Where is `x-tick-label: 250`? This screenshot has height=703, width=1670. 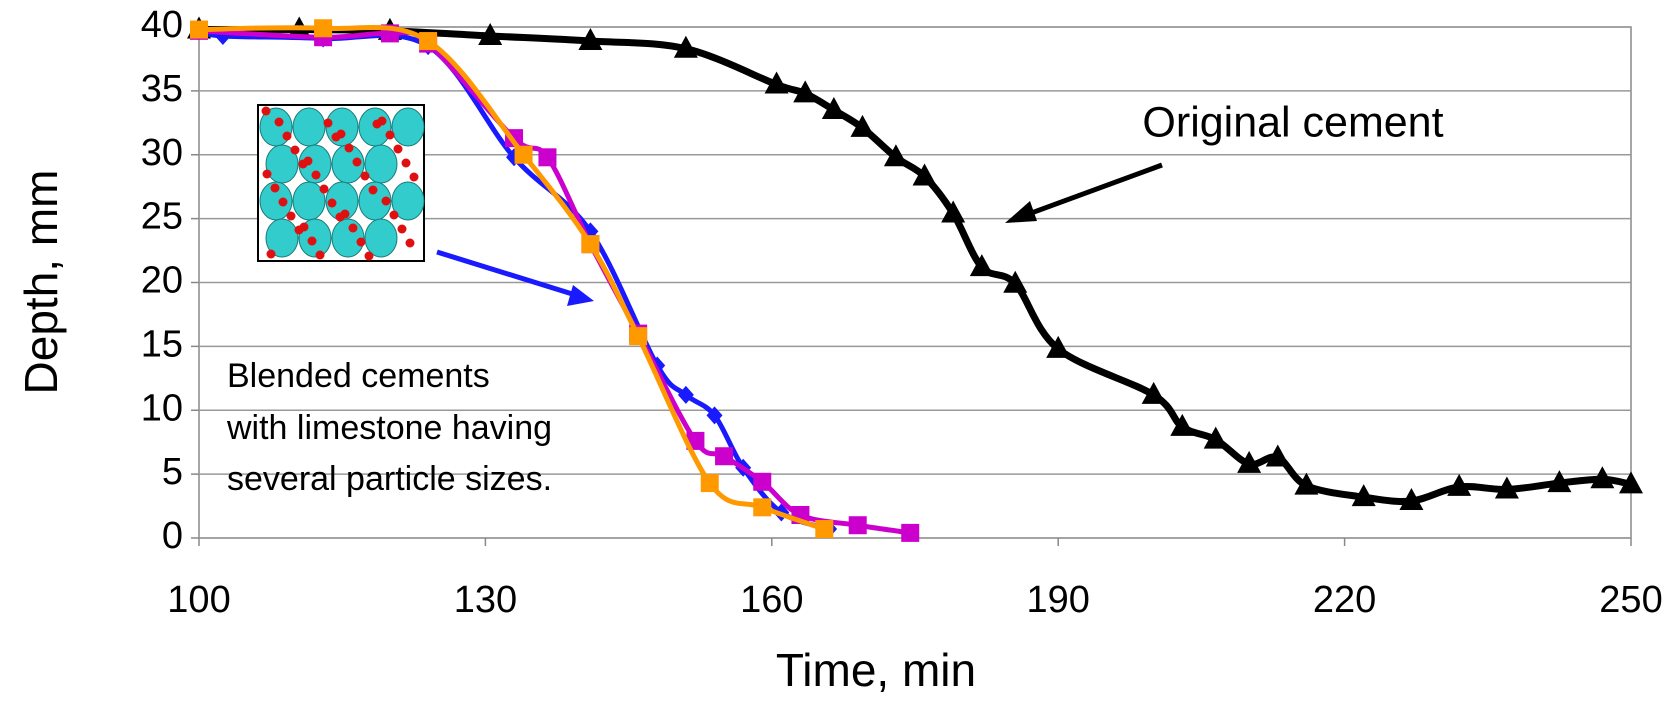 x-tick-label: 250 is located at coordinates (1630, 600).